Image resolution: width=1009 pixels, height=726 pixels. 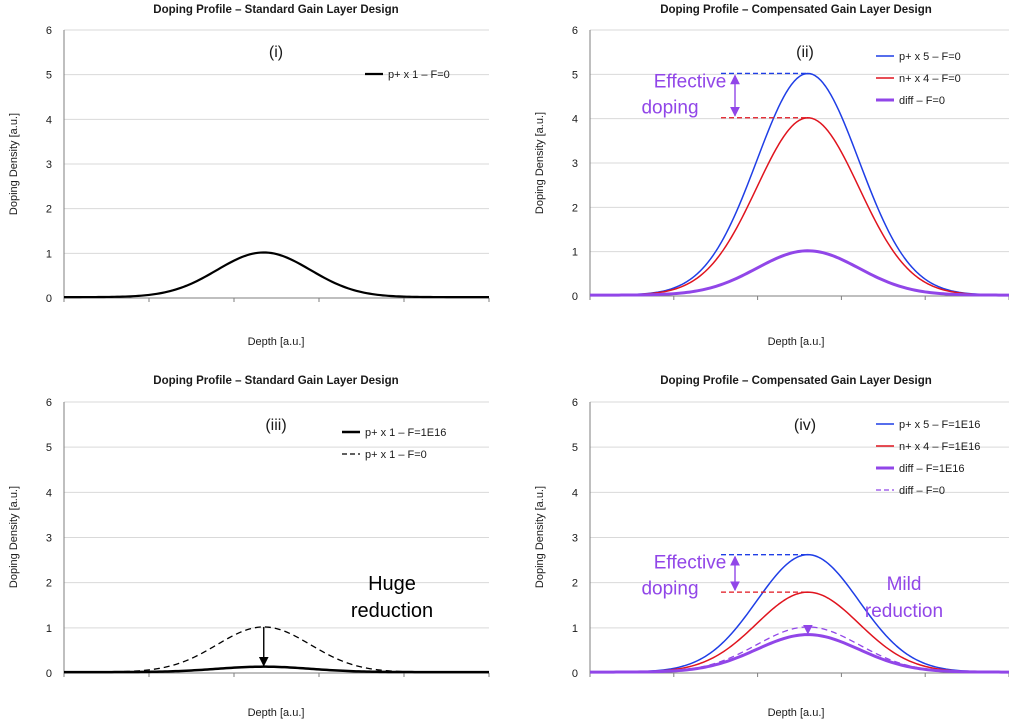 I want to click on legend-label: diff – F=1E16, so click(x=932, y=469).